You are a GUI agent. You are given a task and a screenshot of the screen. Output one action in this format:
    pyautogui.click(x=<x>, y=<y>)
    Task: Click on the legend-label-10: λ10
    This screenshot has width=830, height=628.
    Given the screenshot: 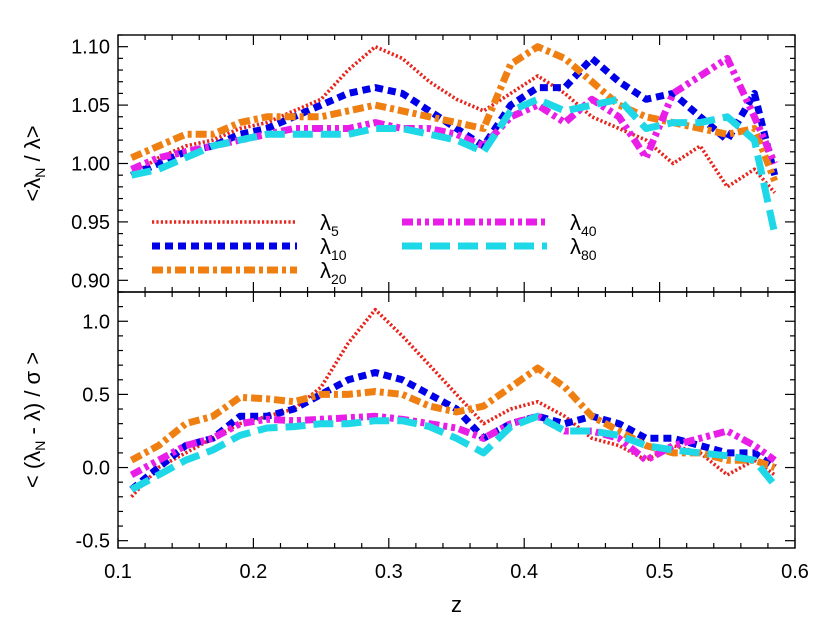 What is the action you would take?
    pyautogui.click(x=333, y=248)
    